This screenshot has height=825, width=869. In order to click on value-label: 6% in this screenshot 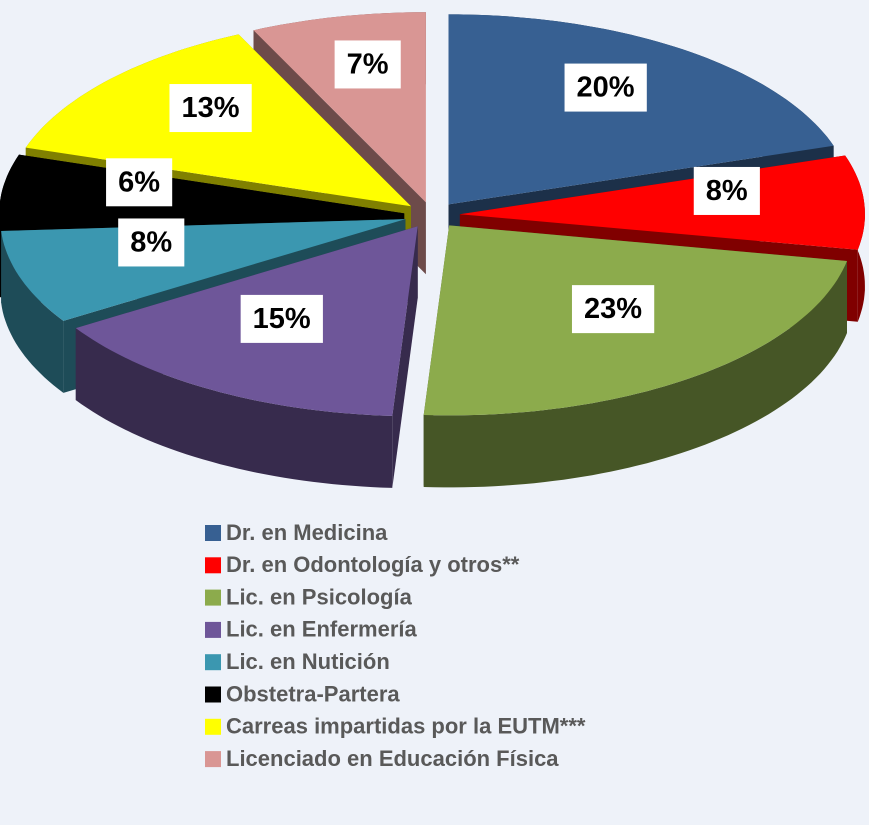, I will do `click(139, 182)`.